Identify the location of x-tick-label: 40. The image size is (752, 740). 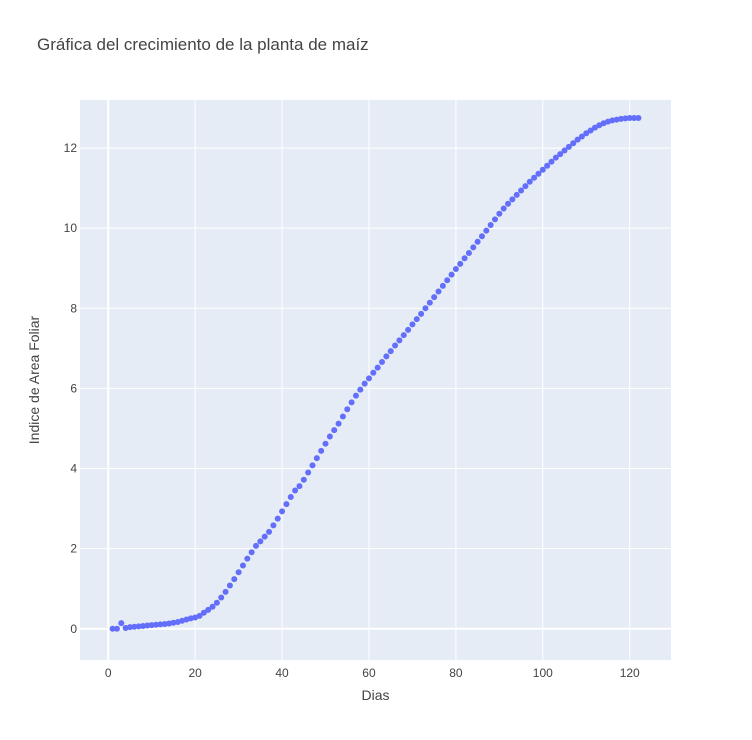
(282, 673).